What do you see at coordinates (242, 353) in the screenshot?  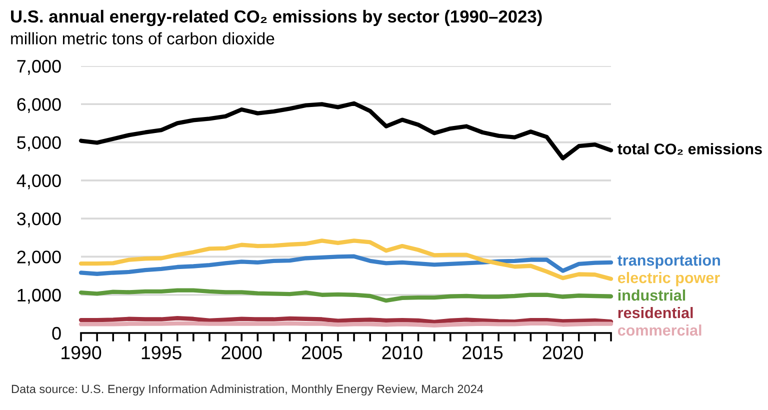 I see `x-tick-label: 2000` at bounding box center [242, 353].